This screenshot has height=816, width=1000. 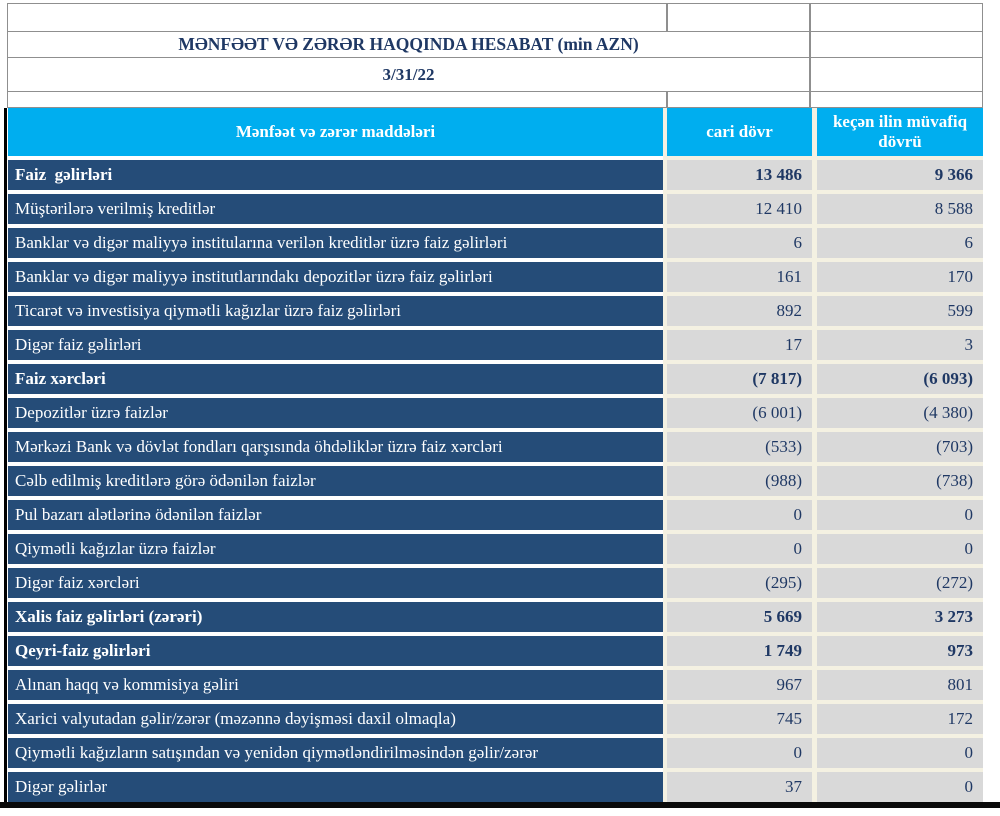 What do you see at coordinates (739, 413) in the screenshot?
I see `row-value-current: (6 001)` at bounding box center [739, 413].